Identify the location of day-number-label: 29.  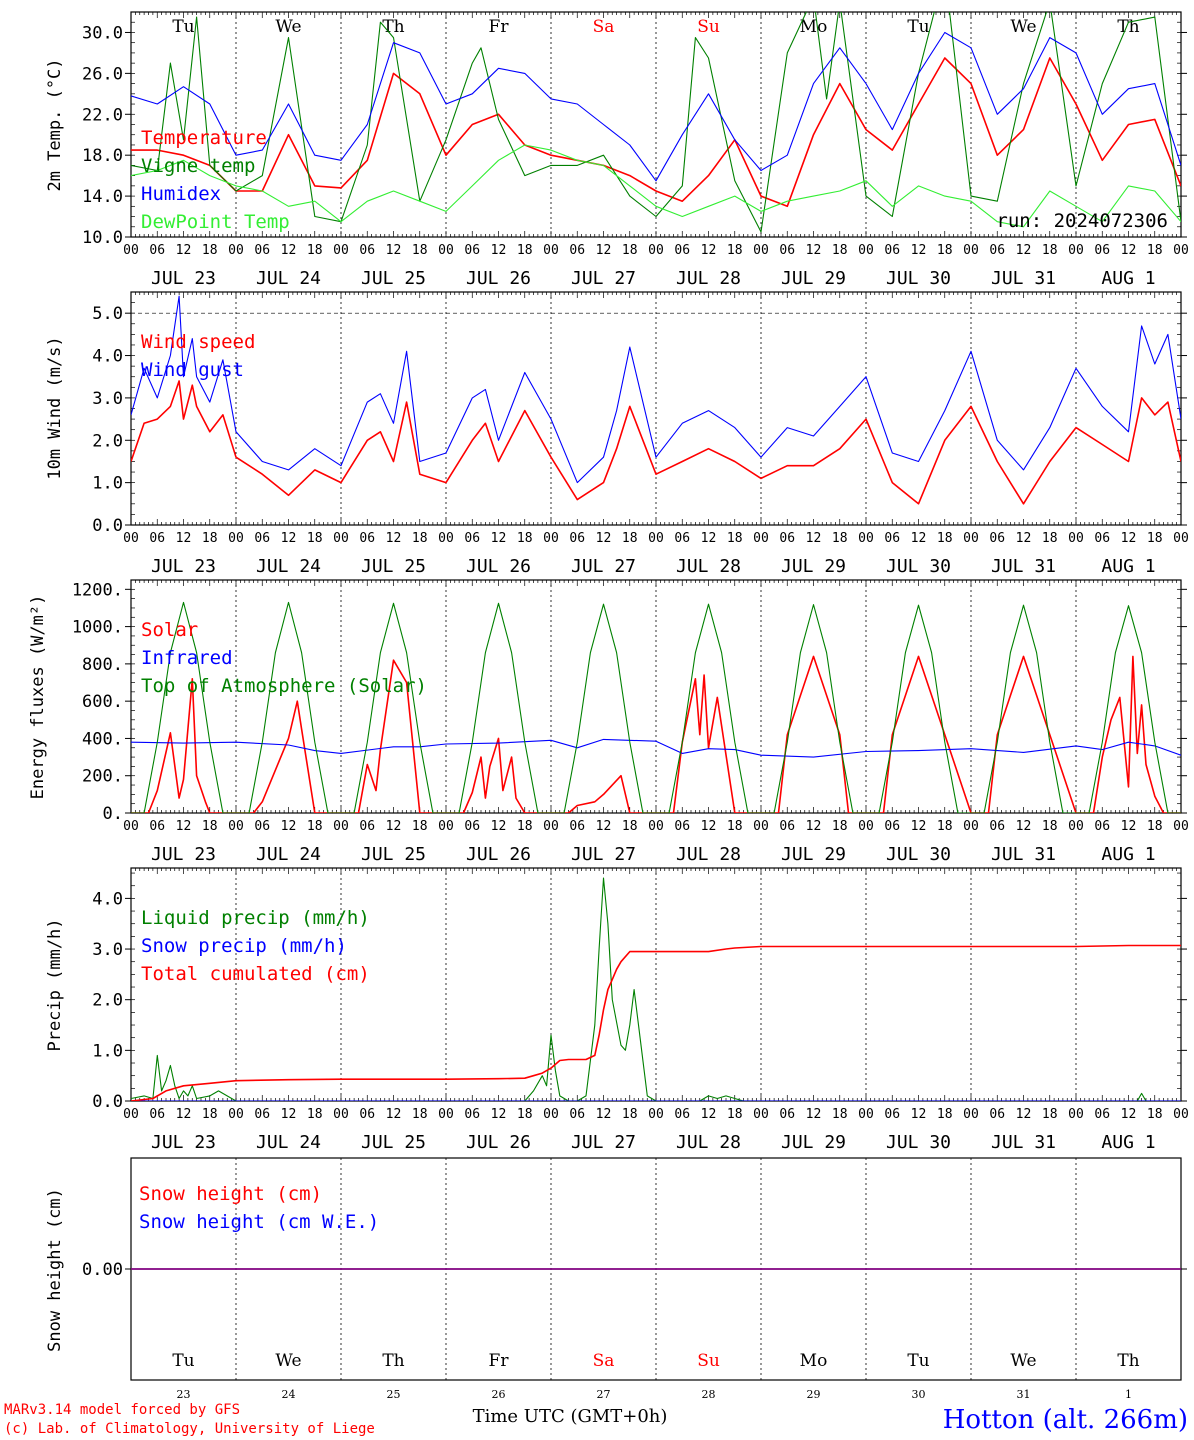
(814, 1394).